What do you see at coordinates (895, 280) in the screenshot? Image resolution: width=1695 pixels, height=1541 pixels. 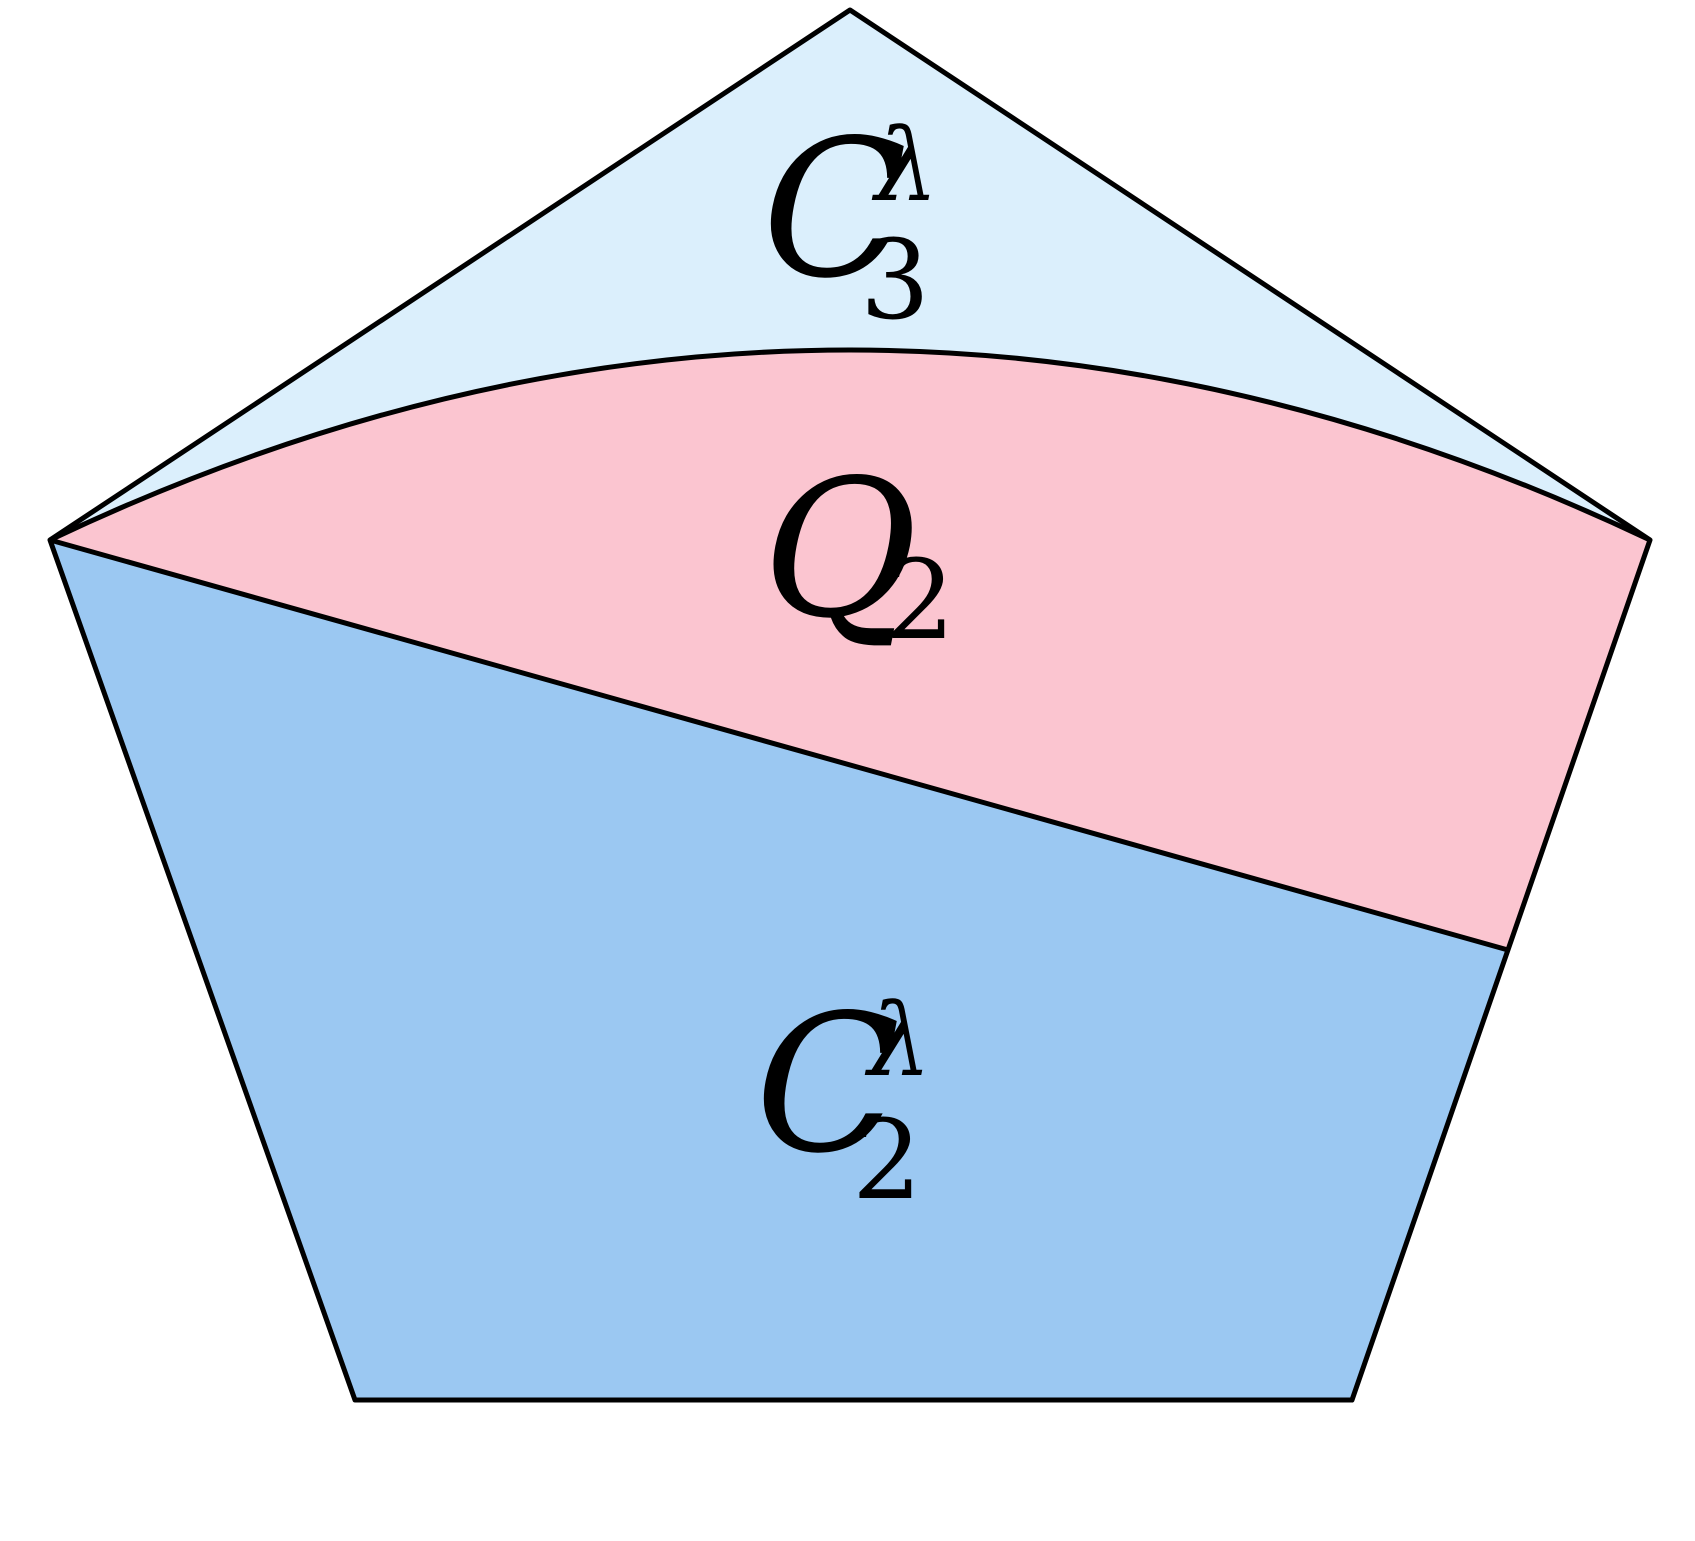 I see `label-c3-subscript: 3` at bounding box center [895, 280].